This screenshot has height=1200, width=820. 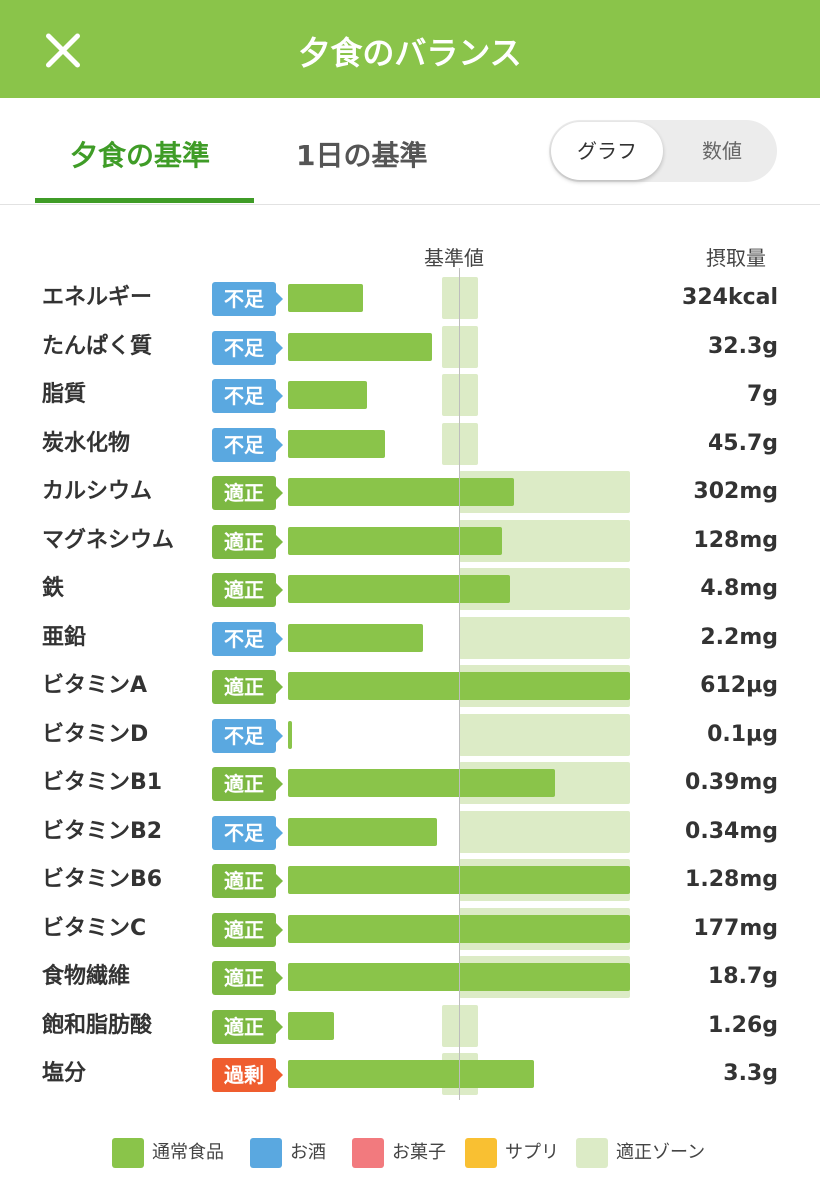 What do you see at coordinates (188, 1152) in the screenshot?
I see `legend-label: 通常食品` at bounding box center [188, 1152].